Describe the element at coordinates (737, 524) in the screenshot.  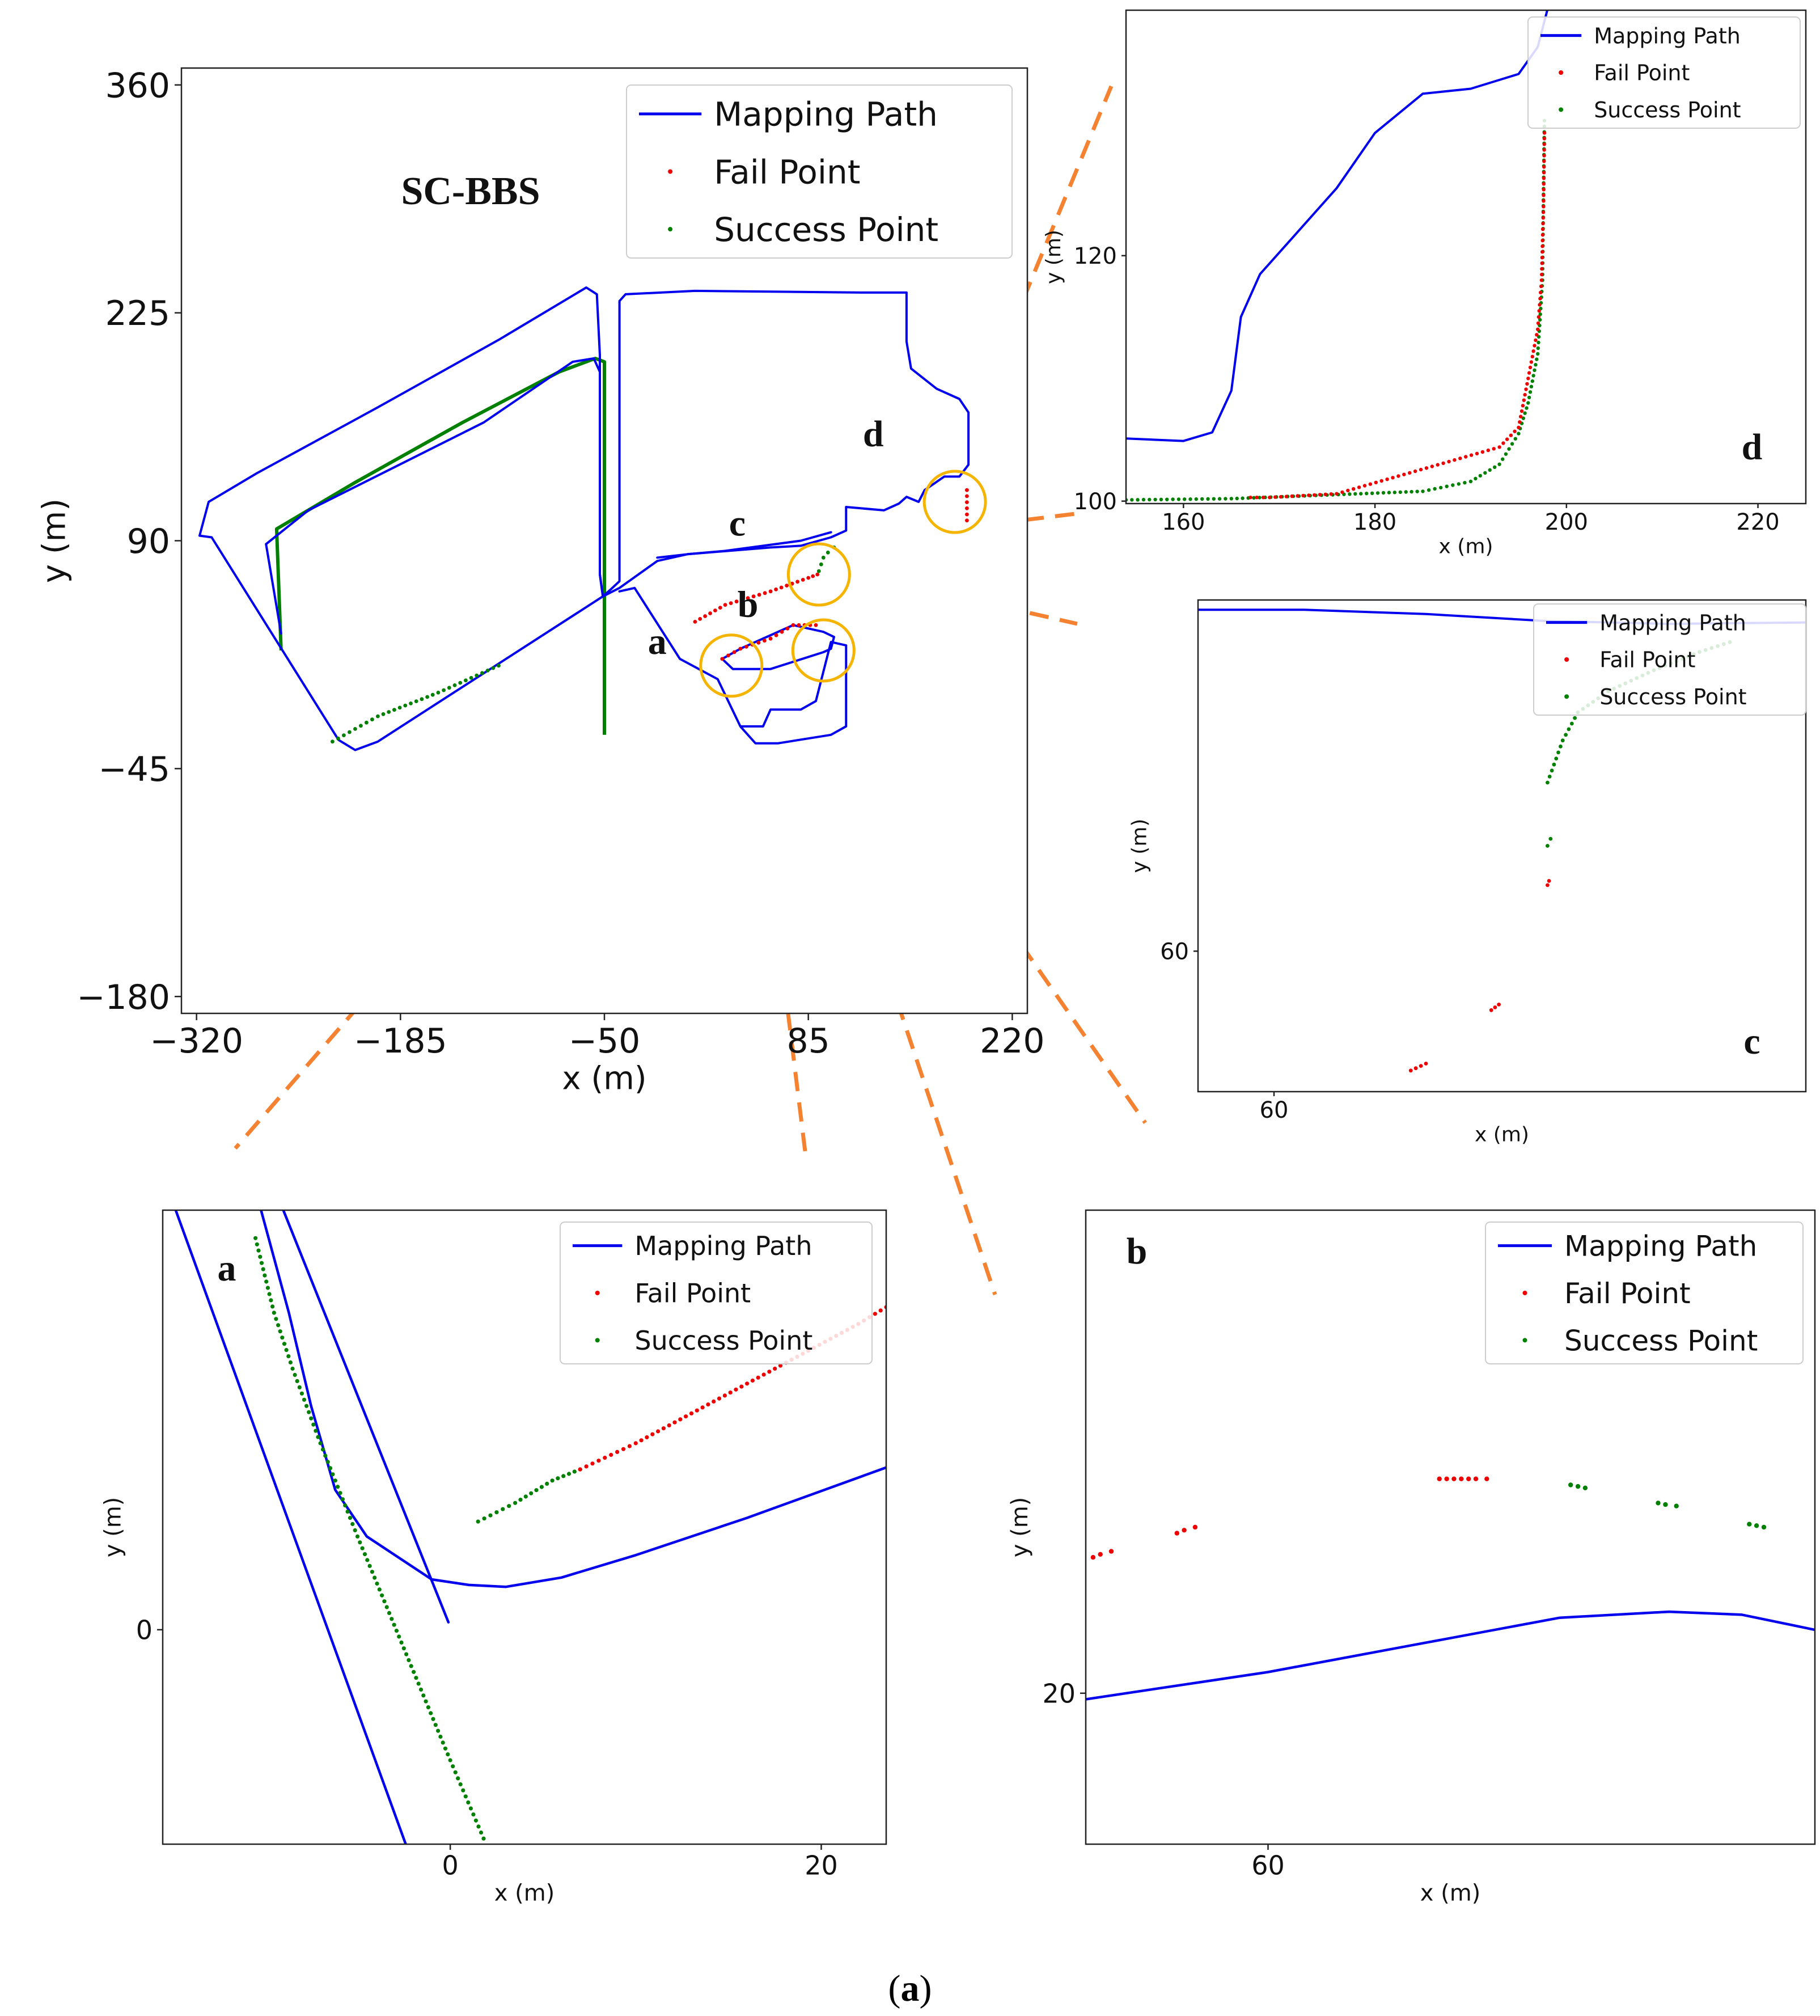
I see `region-marker-c: c` at that location.